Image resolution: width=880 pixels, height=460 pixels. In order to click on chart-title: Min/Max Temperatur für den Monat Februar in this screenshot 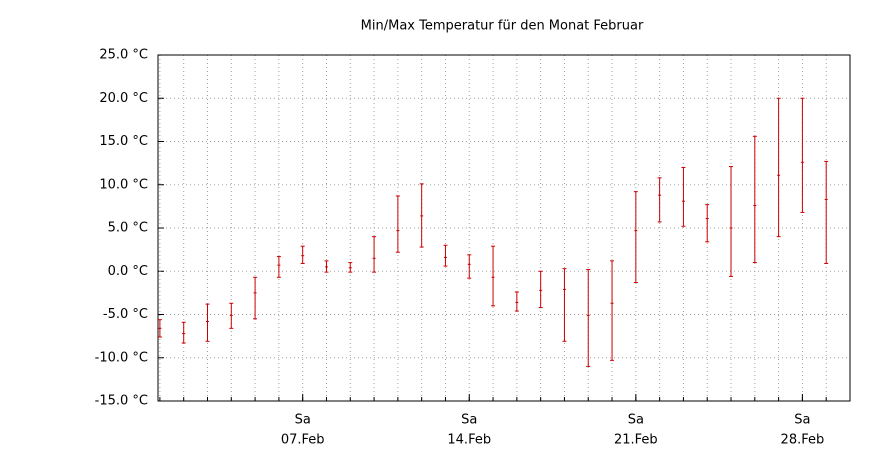, I will do `click(502, 26)`.